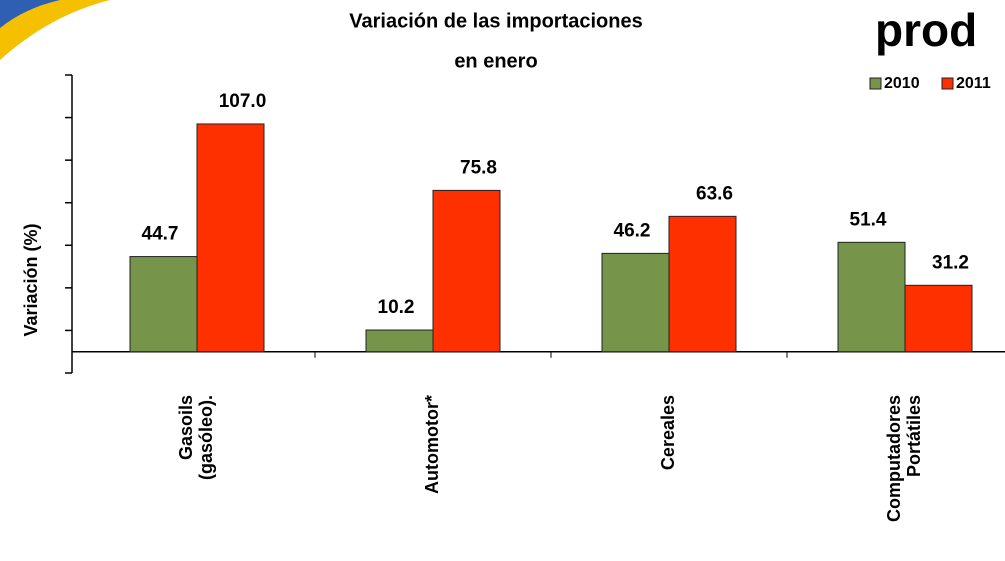  What do you see at coordinates (902, 83) in the screenshot?
I see `legend-label: 2010` at bounding box center [902, 83].